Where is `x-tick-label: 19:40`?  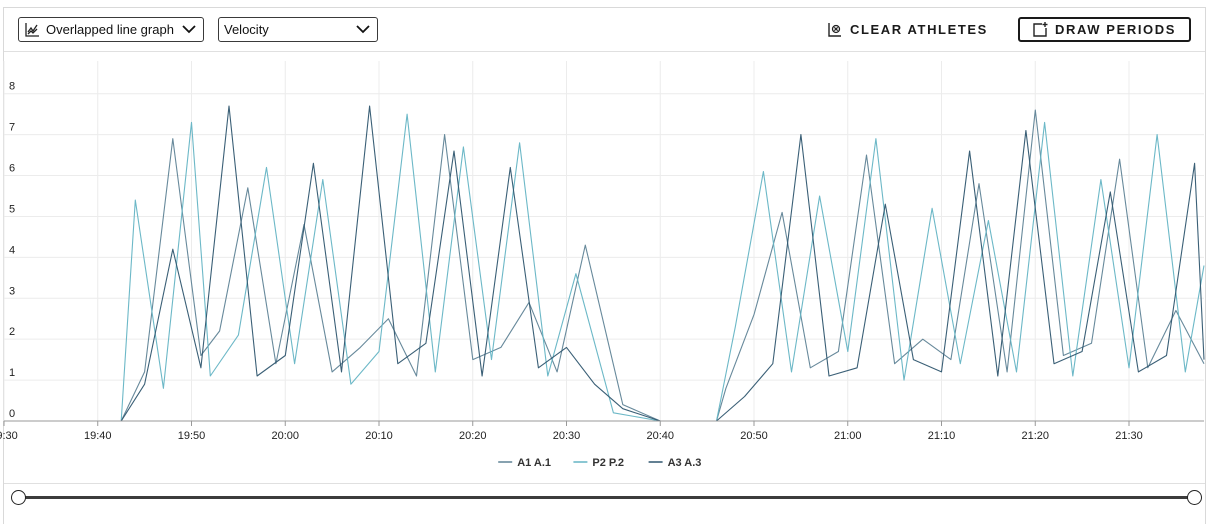 x-tick-label: 19:40 is located at coordinates (98, 436).